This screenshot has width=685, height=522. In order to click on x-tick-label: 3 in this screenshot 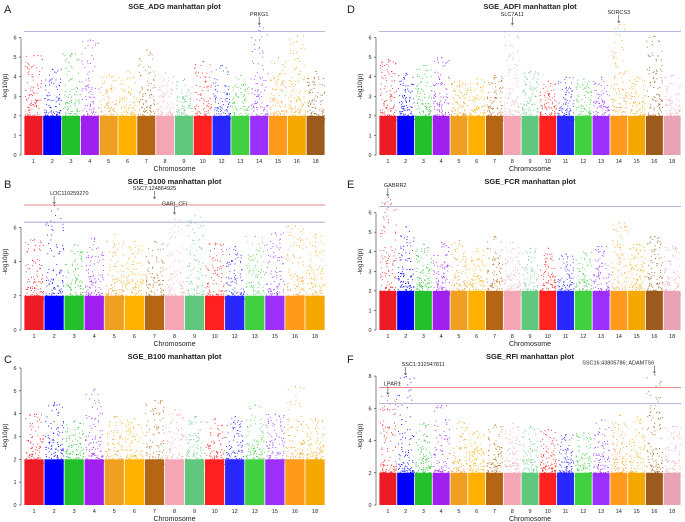, I will do `click(74, 337)`.